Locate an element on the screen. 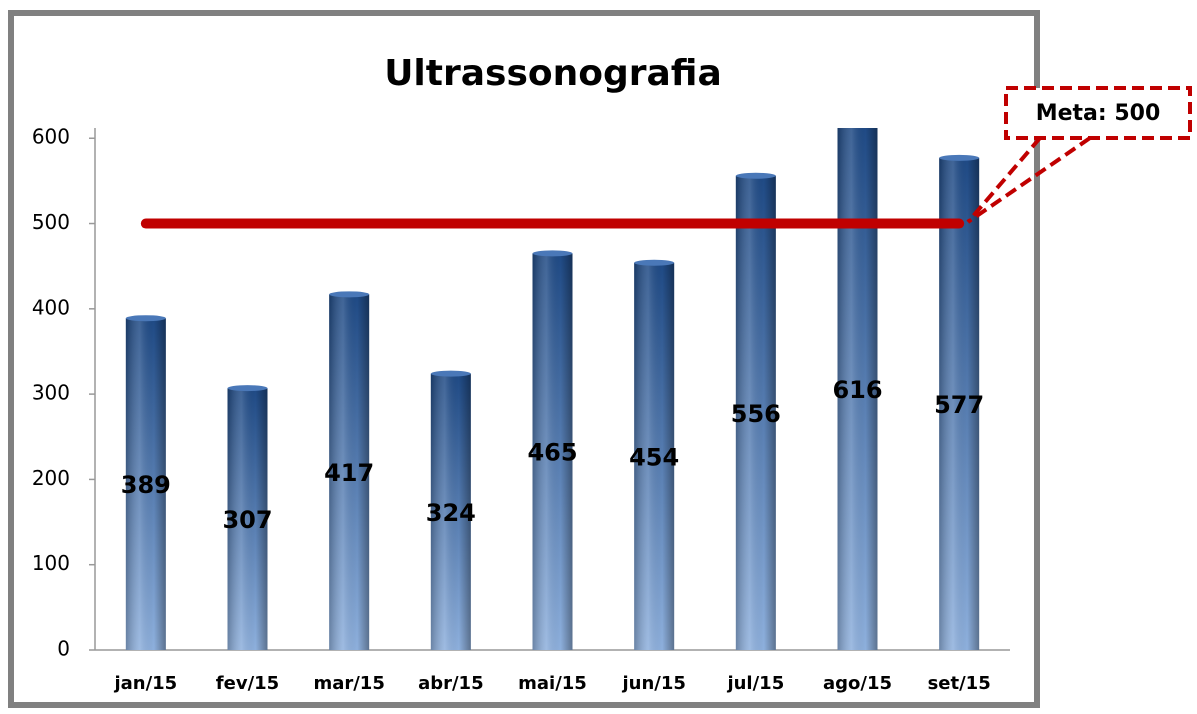 Image resolution: width=1197 pixels, height=714 pixels. x-tick-label: jul/15 is located at coordinates (755, 683).